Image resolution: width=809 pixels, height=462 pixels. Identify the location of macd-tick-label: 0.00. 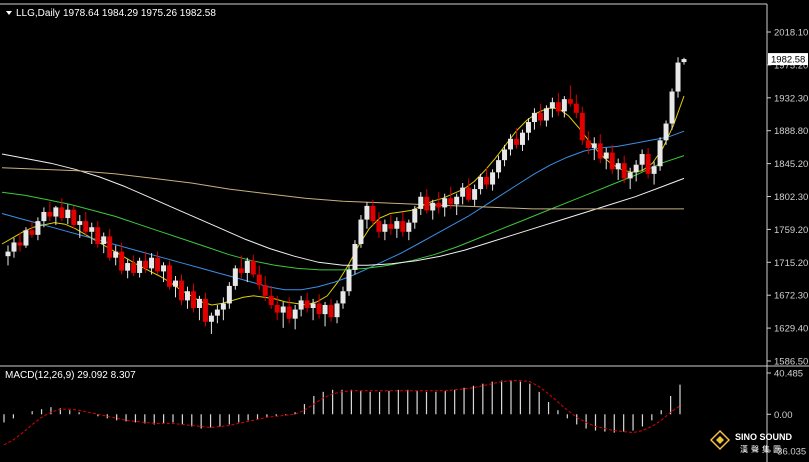
(783, 415).